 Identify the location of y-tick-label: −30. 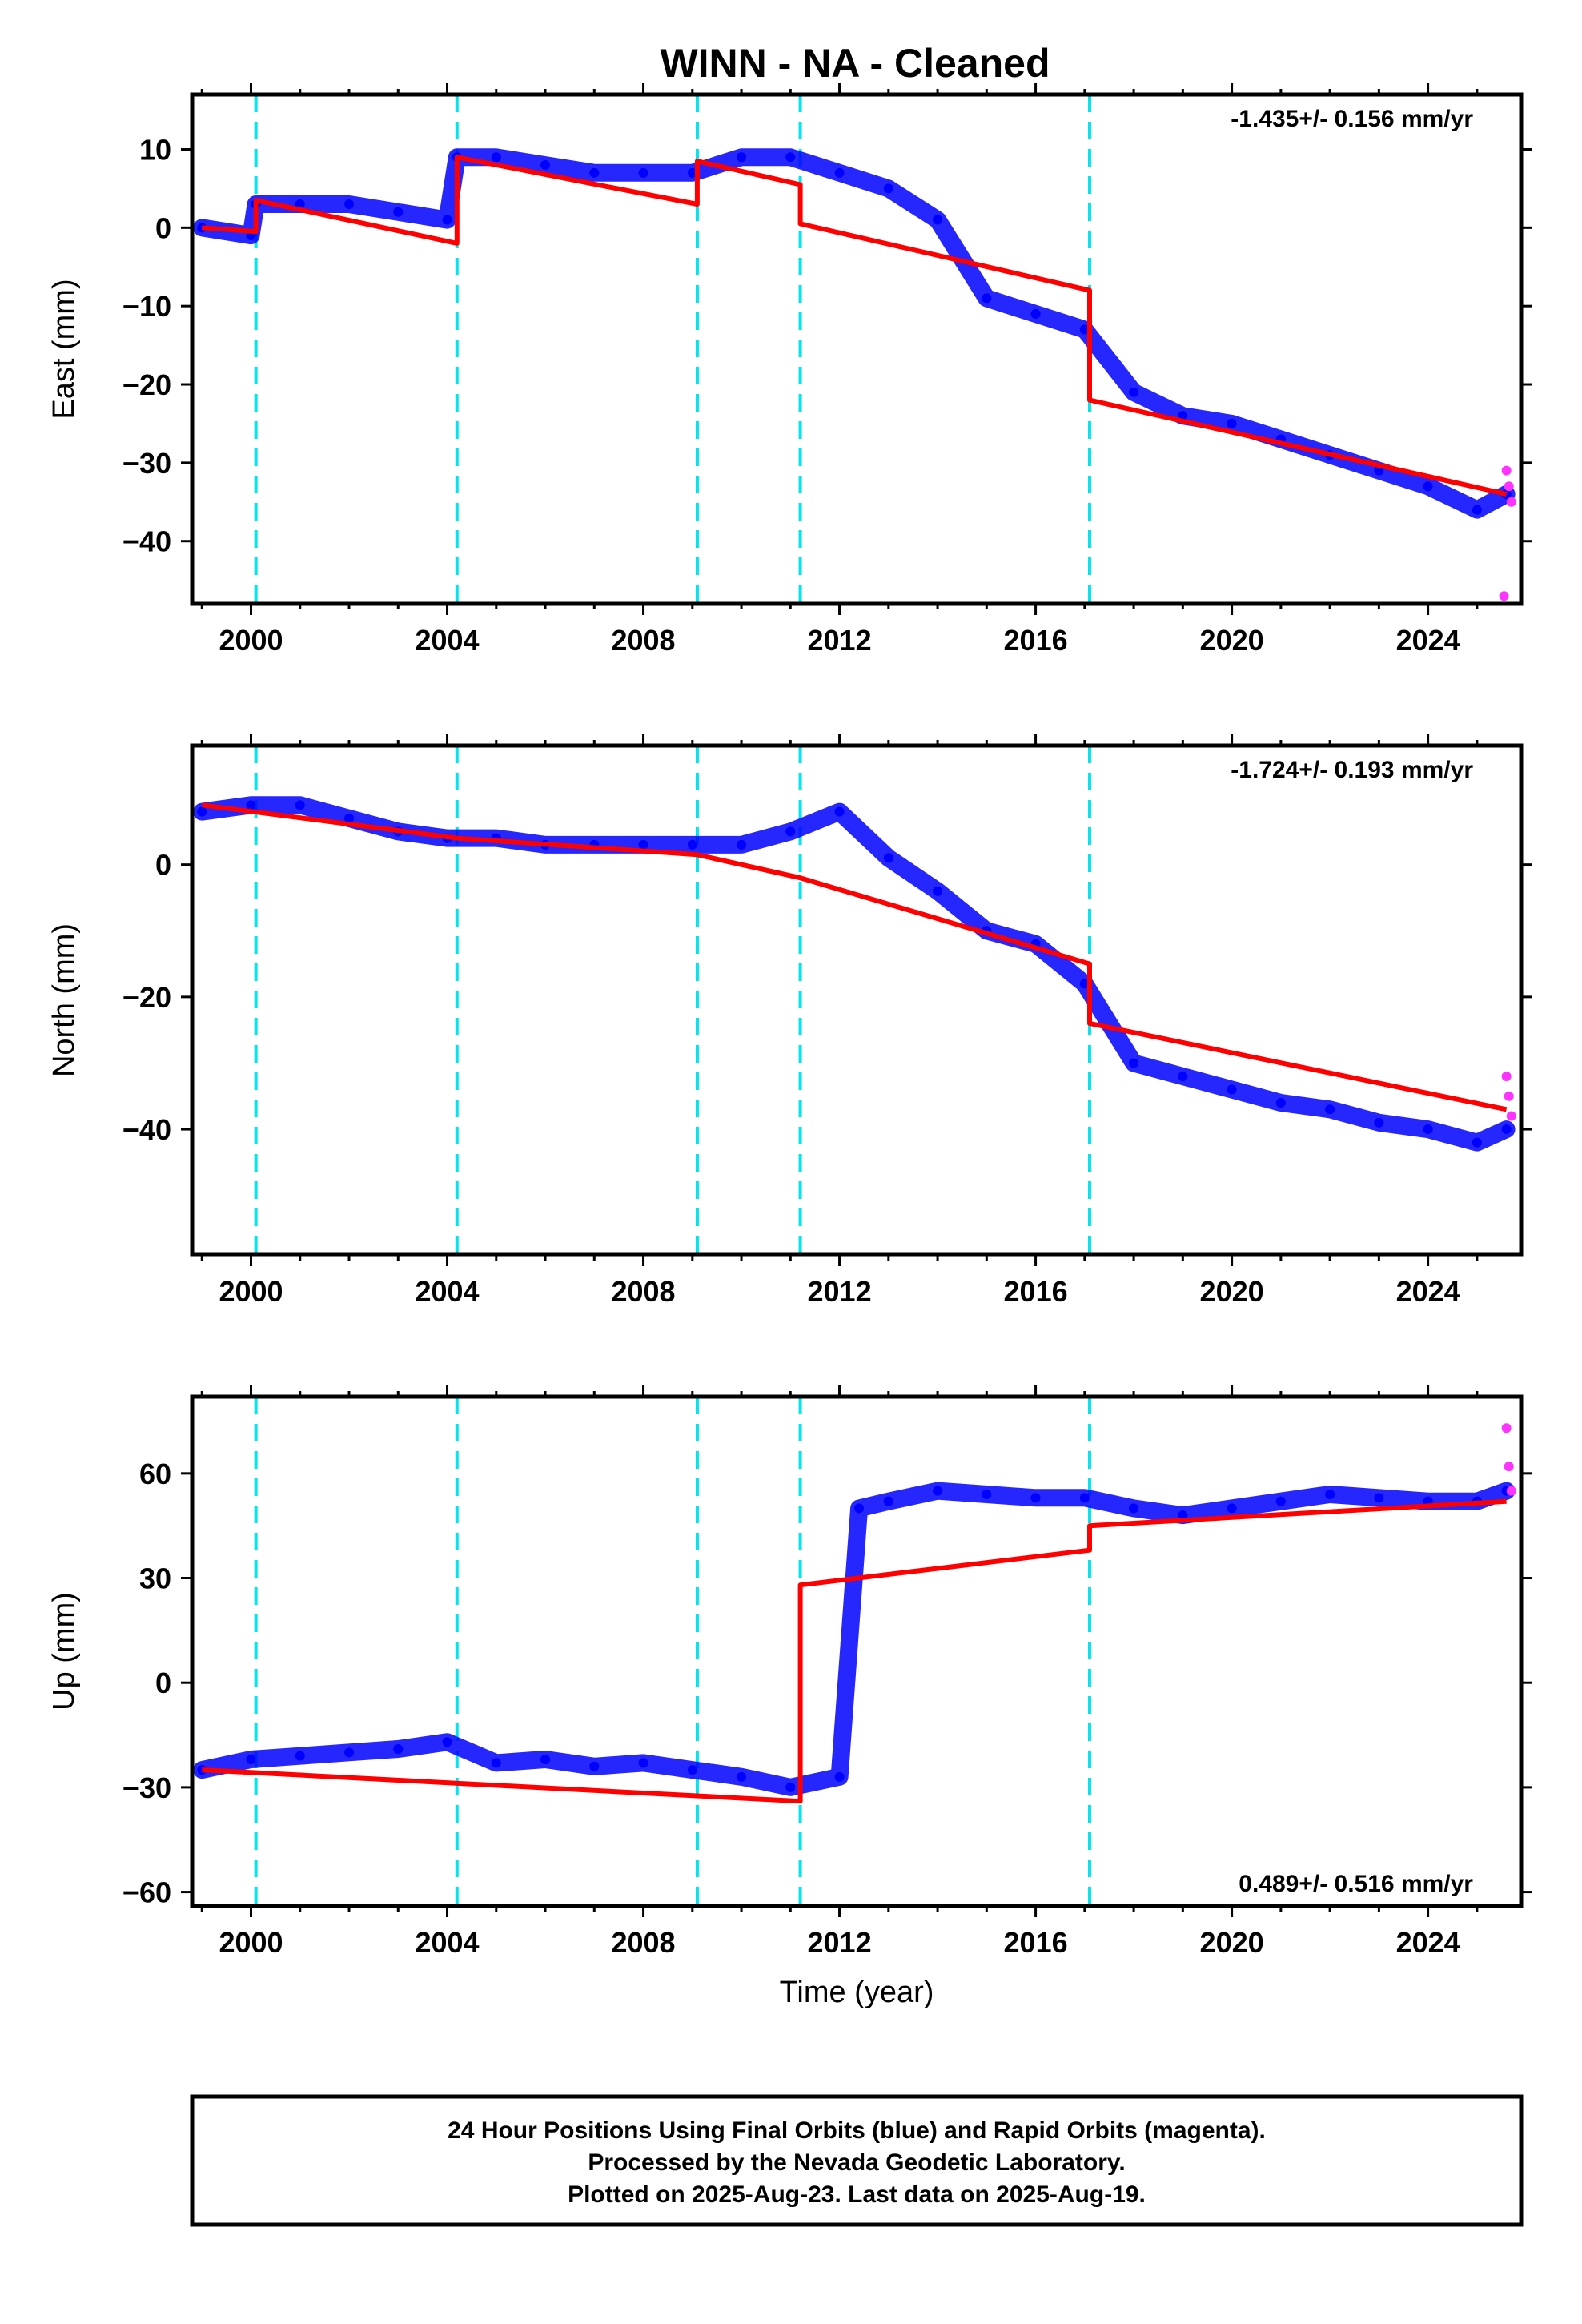
(146, 464).